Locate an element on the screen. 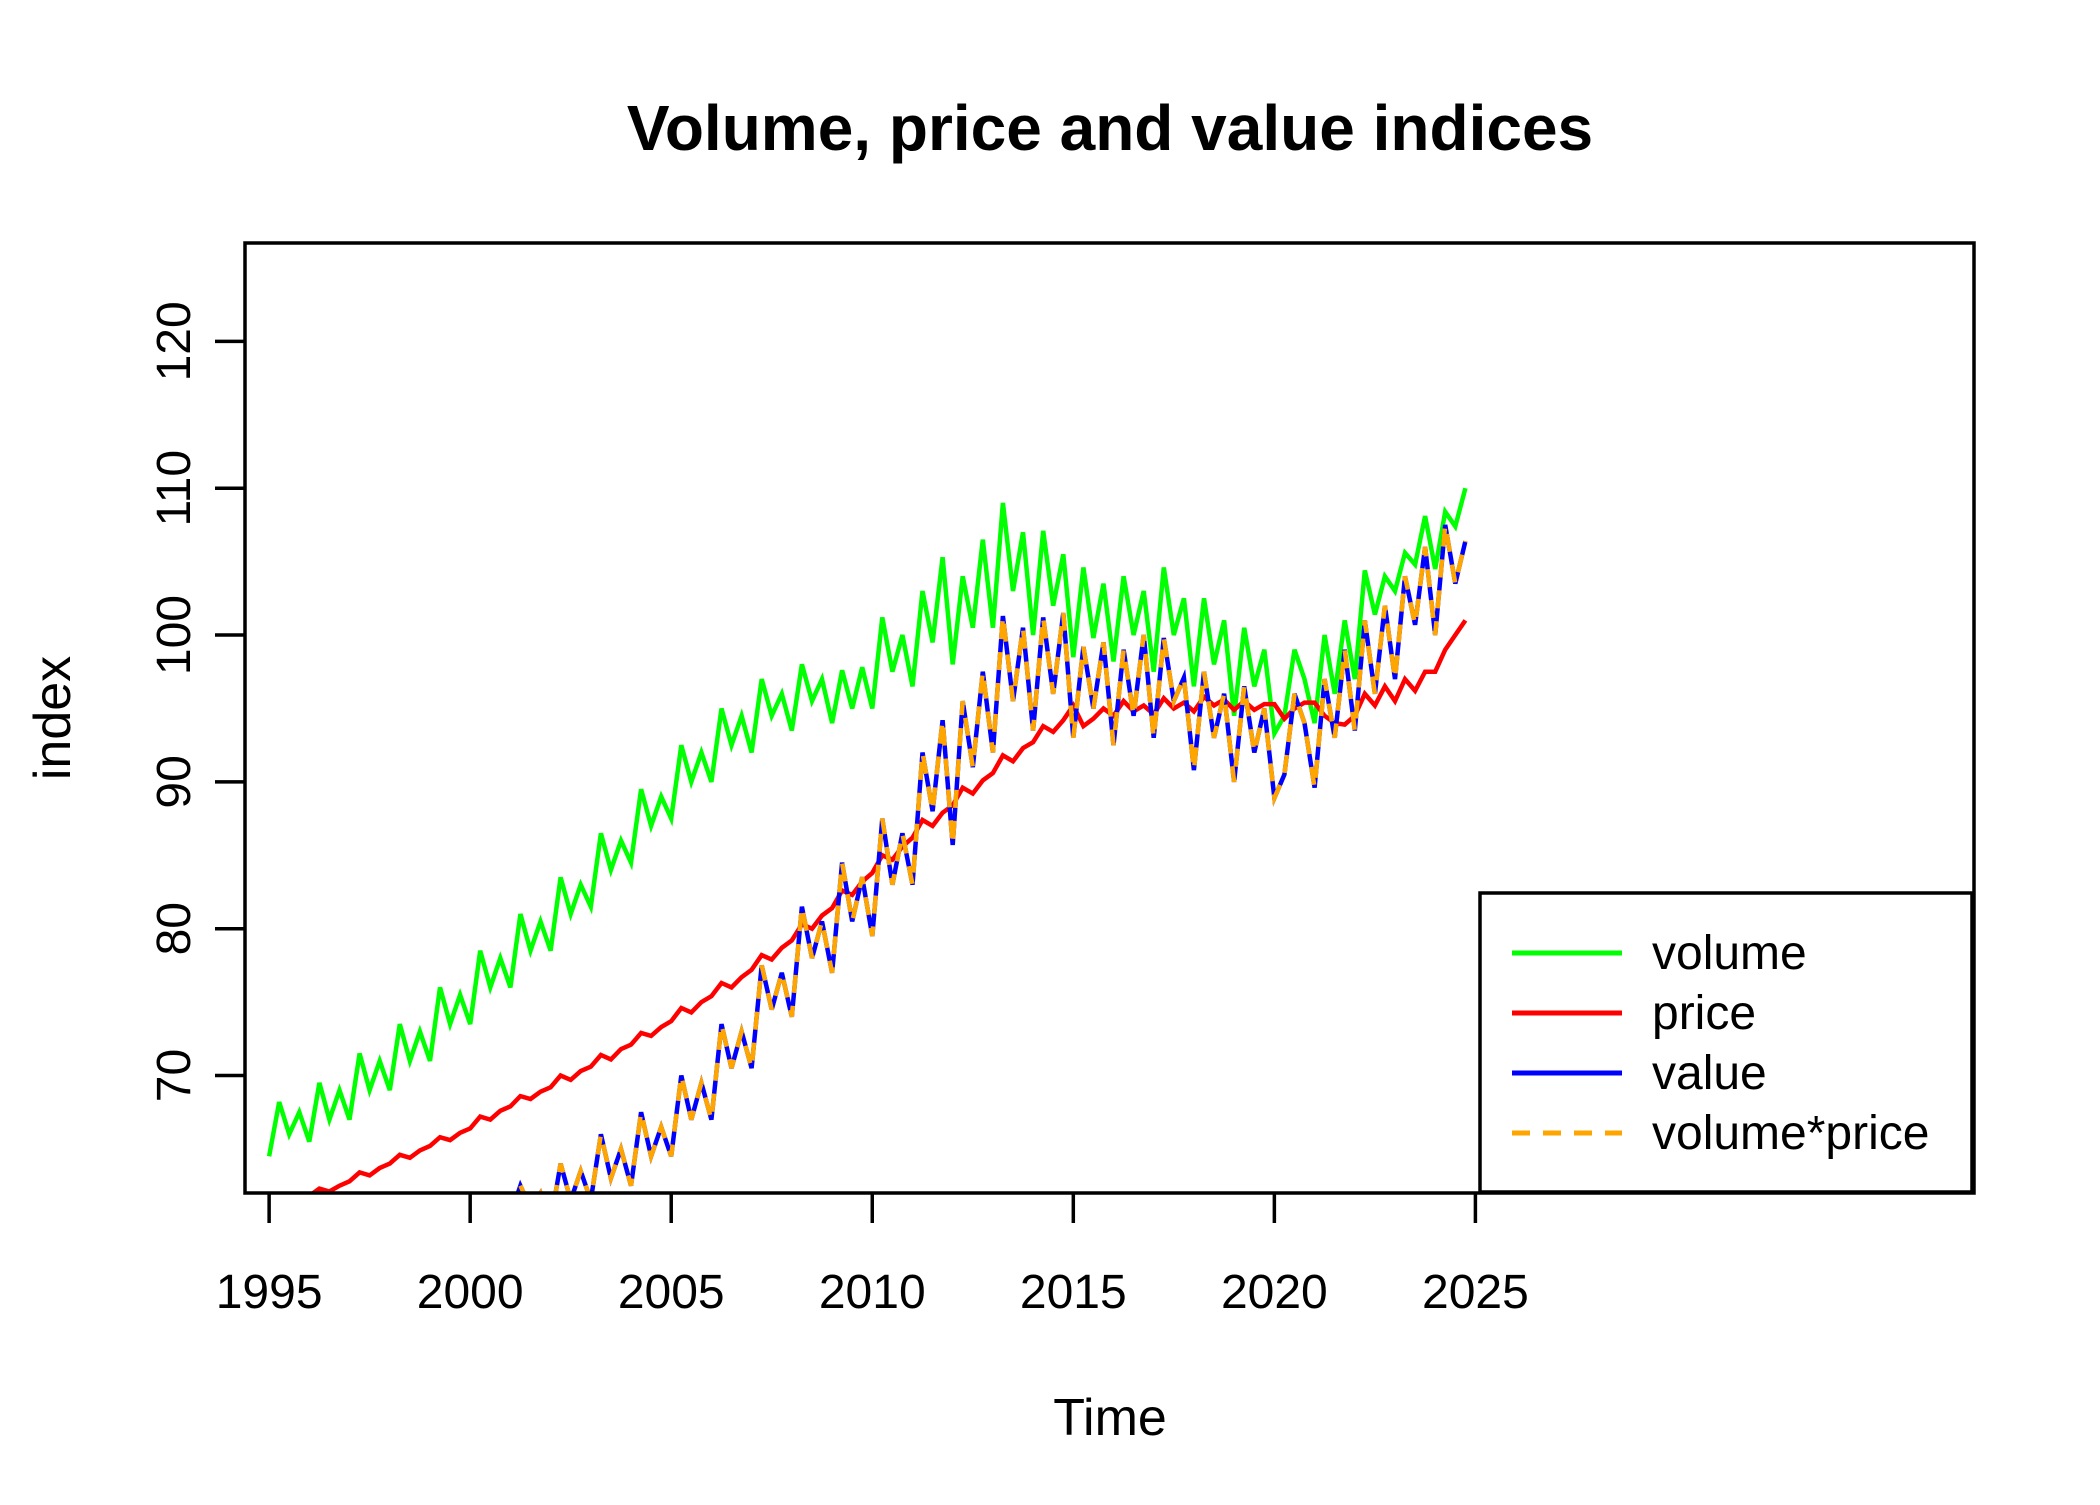  legend-label-volume: volume is located at coordinates (1729, 953).